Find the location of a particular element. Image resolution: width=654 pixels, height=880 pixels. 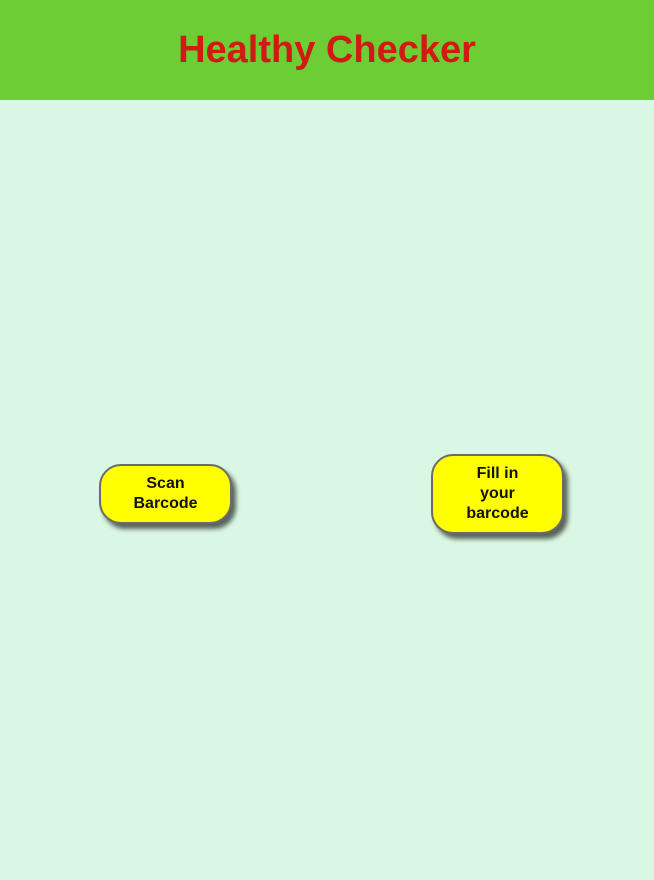

fill-in-barcode-label: Fill in your barcode is located at coordinates (497, 493).